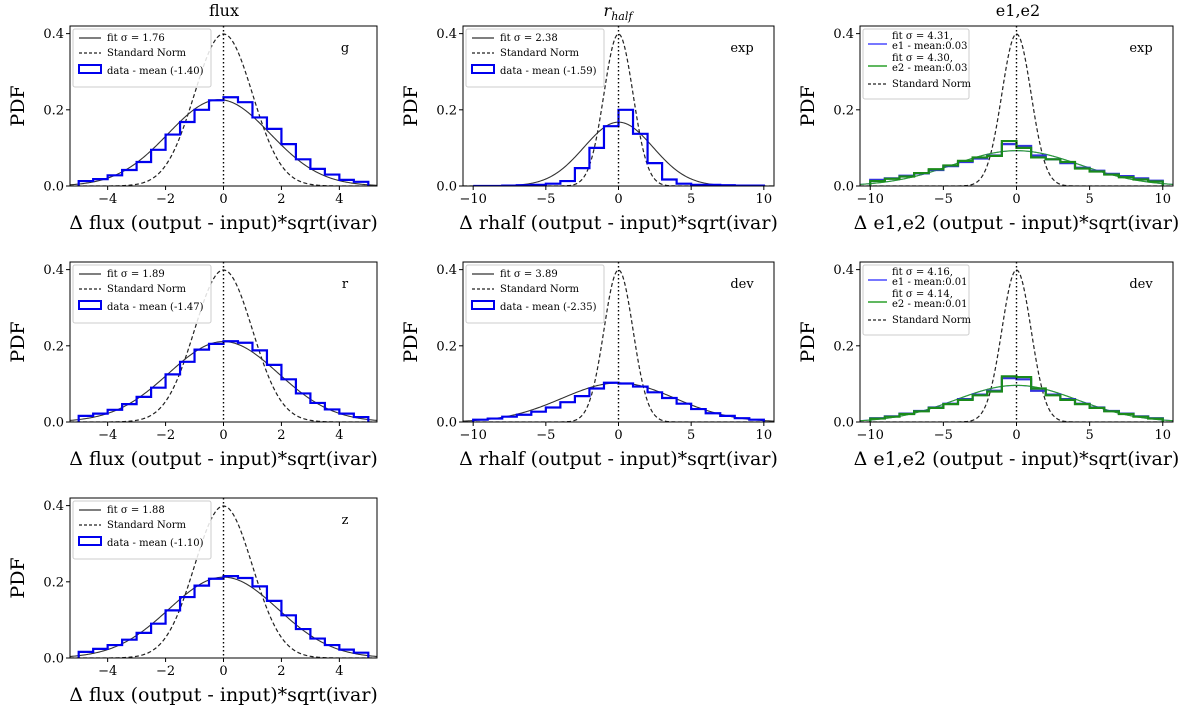 The width and height of the screenshot is (1195, 716). I want to click on legend-entry-2: fit σ = 4.14,, so click(922, 294).